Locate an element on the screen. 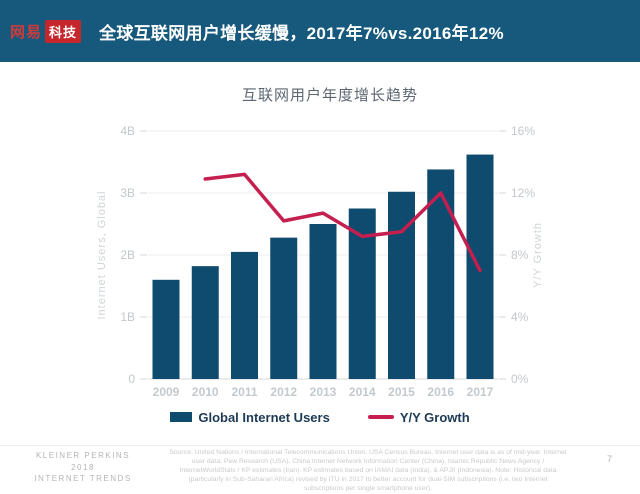 The width and height of the screenshot is (640, 494). left-axis-tick-label: 3B is located at coordinates (127, 193).